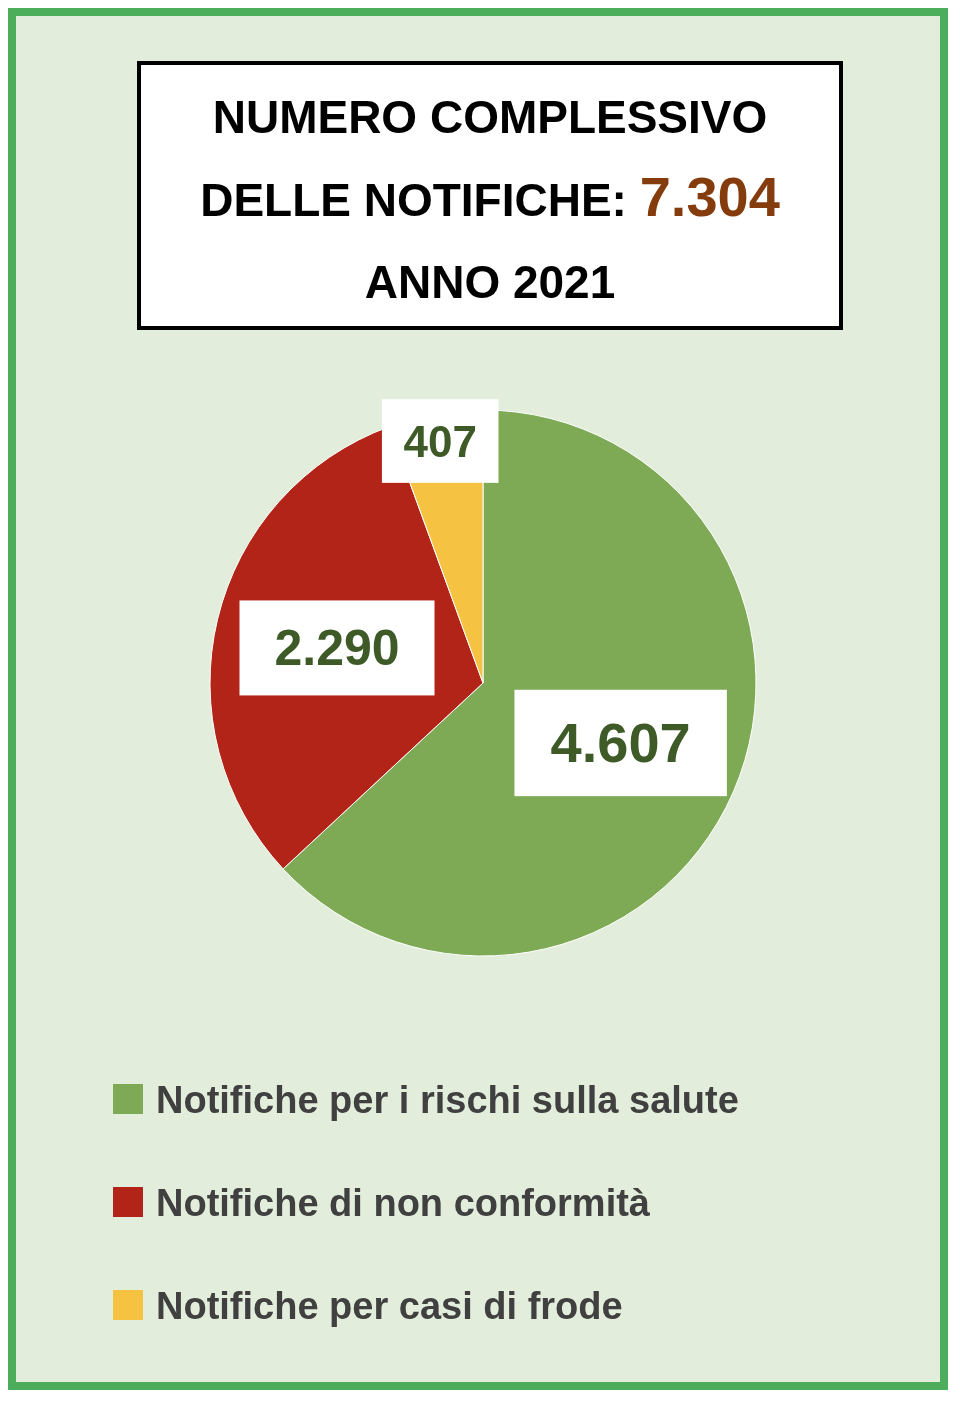  I want to click on legend-label: Notifiche per casi di frode, so click(389, 1306).